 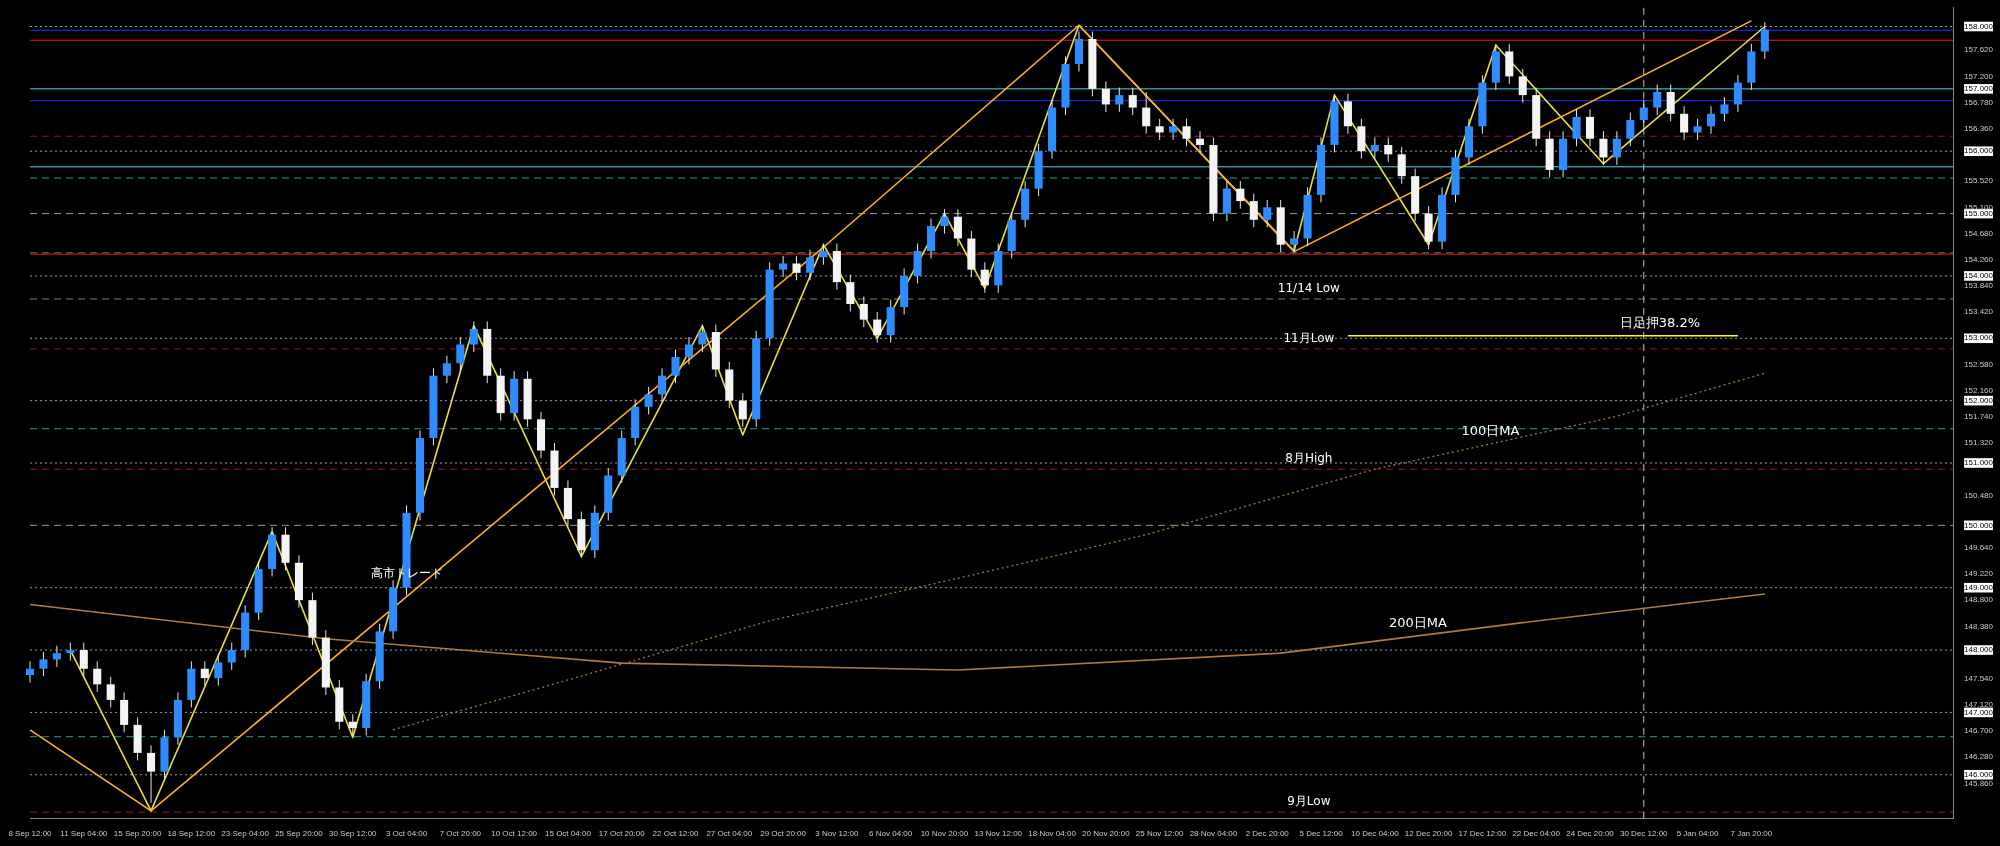 I want to click on x-tick-label: 30 Dec 12:00, so click(x=1644, y=834).